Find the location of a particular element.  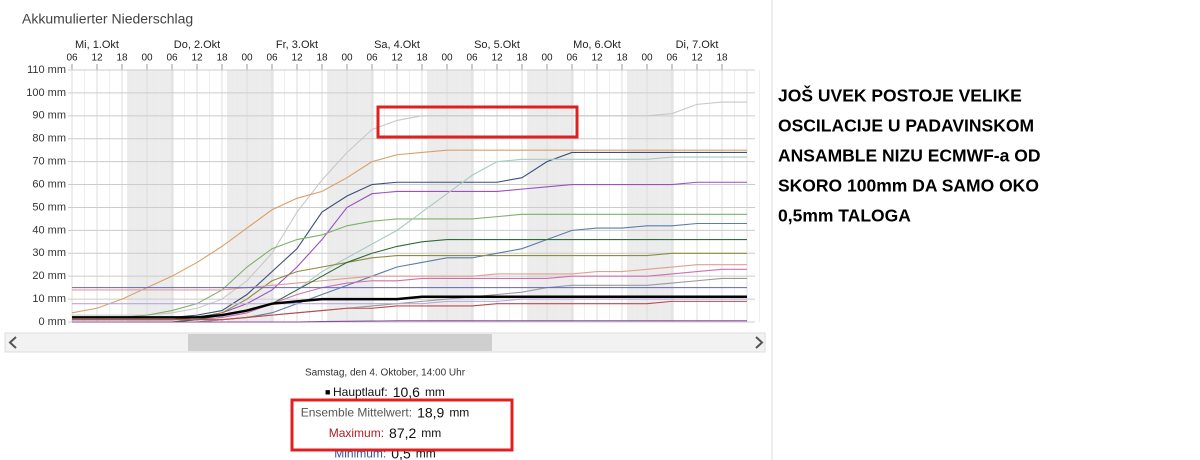

y-tick-label: 60 mm is located at coordinates (49, 184).